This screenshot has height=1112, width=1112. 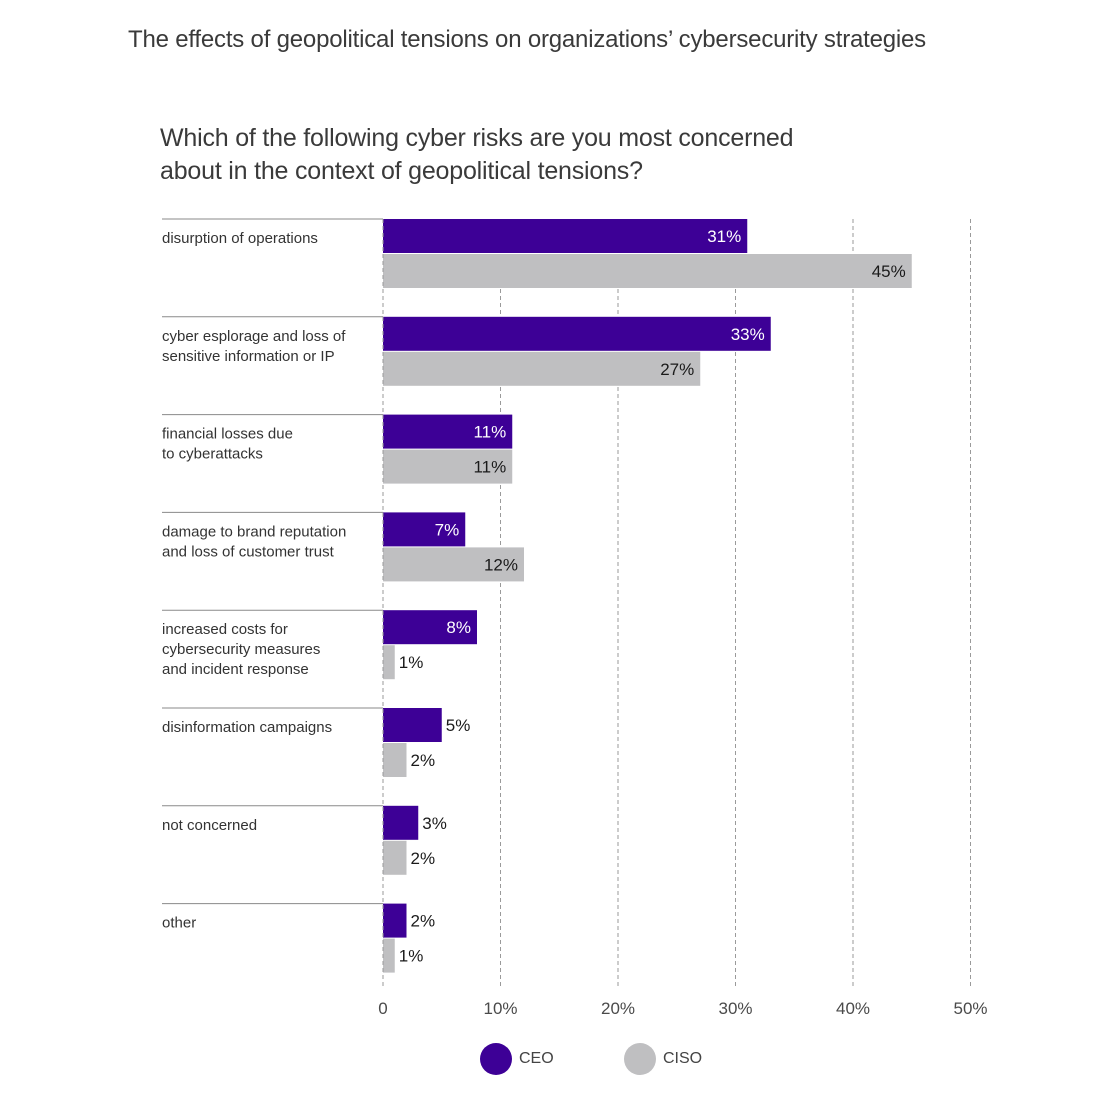 I want to click on category-label: disinformation campaigns, so click(x=247, y=727).